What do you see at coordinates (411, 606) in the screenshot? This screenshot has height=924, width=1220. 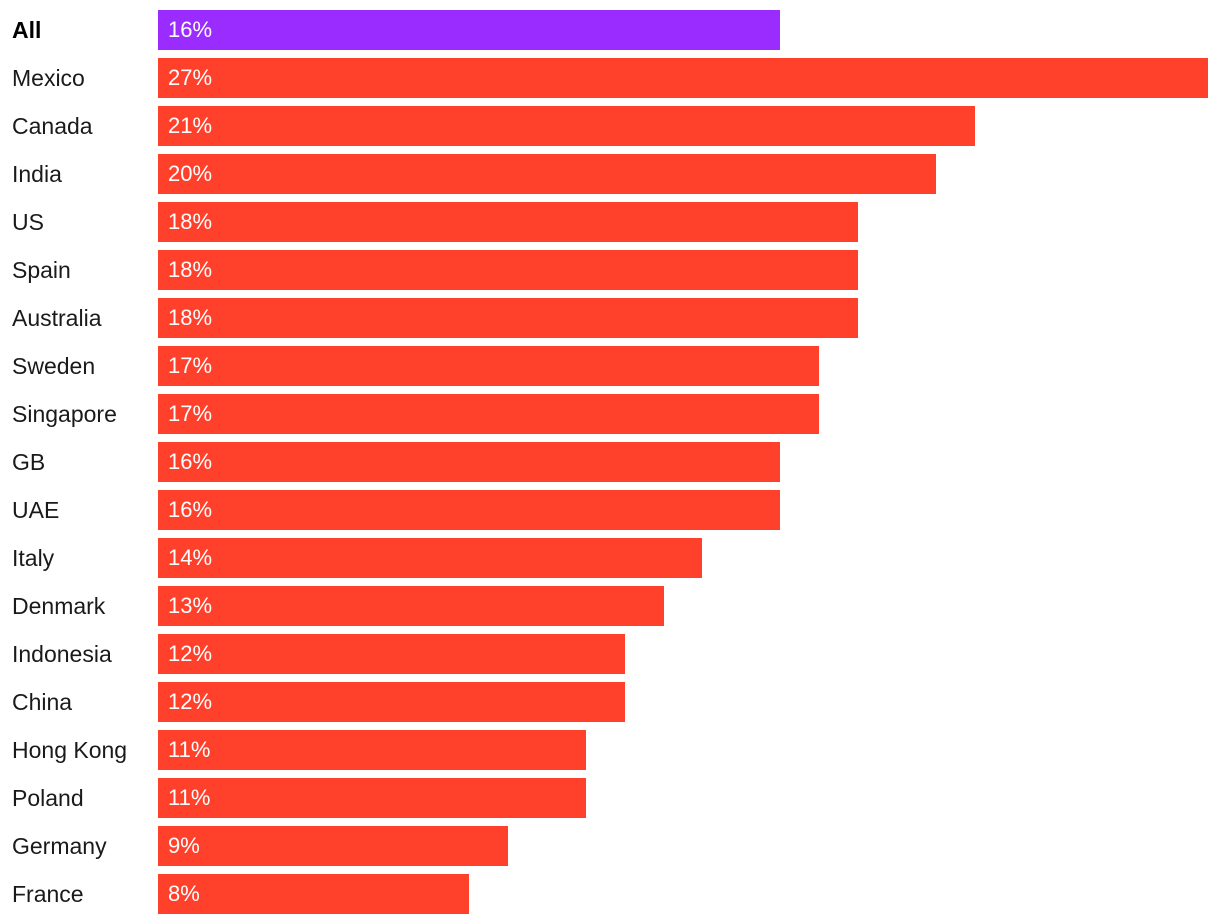 I see `bar: 13%` at bounding box center [411, 606].